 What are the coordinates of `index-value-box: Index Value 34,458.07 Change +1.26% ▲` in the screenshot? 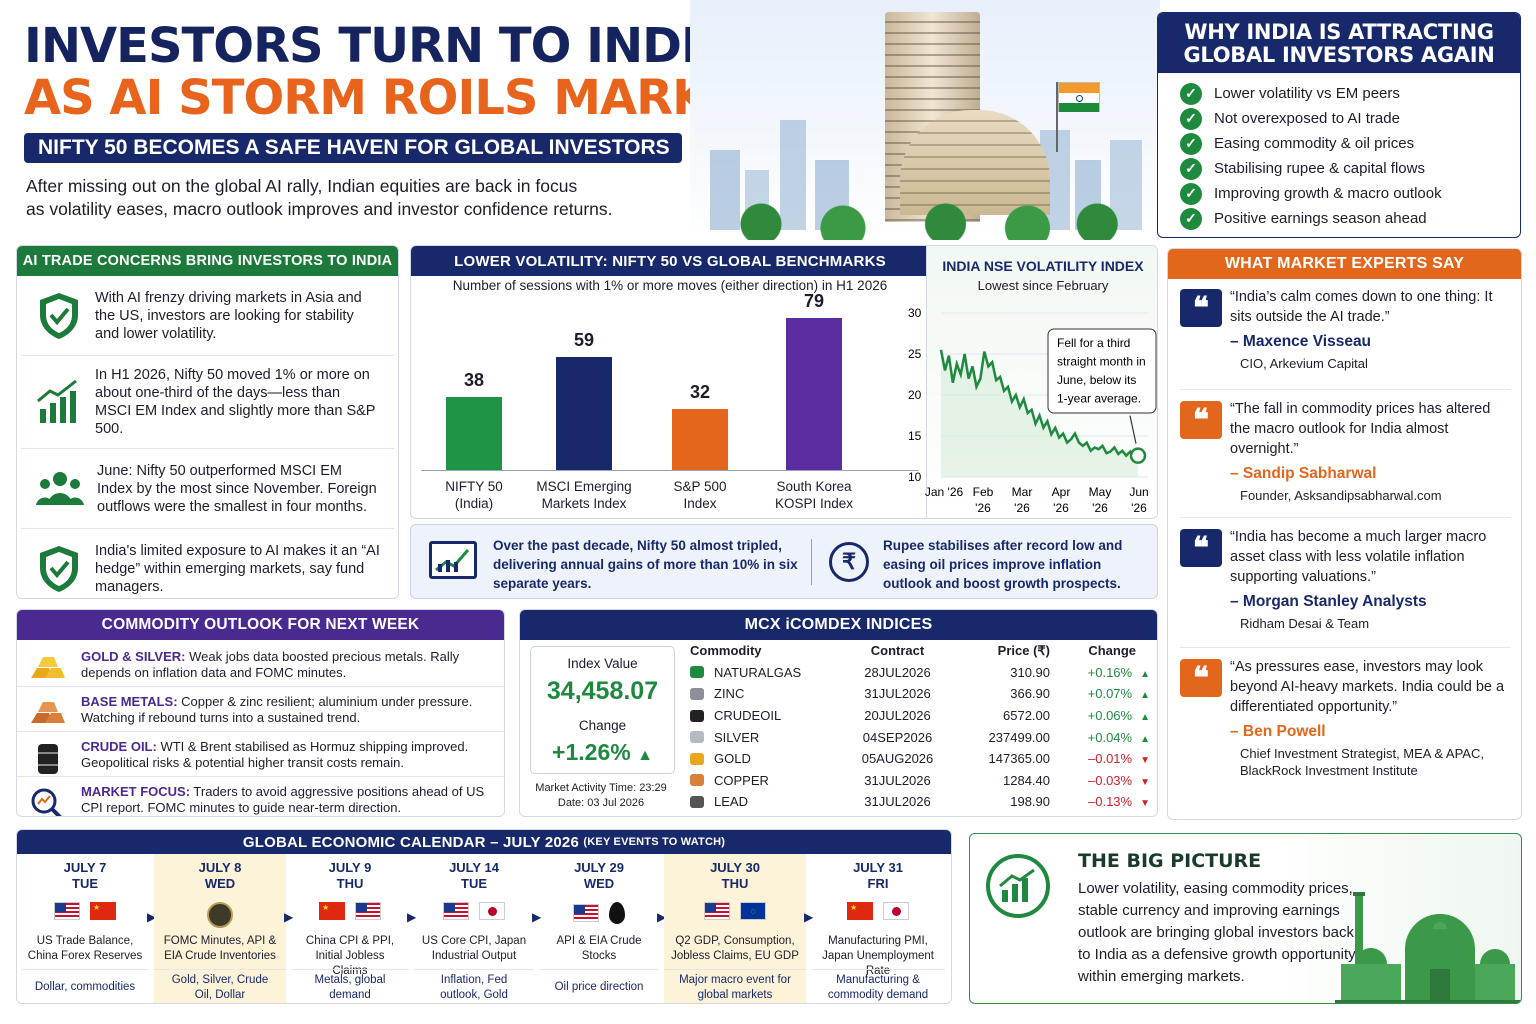 It's located at (602, 710).